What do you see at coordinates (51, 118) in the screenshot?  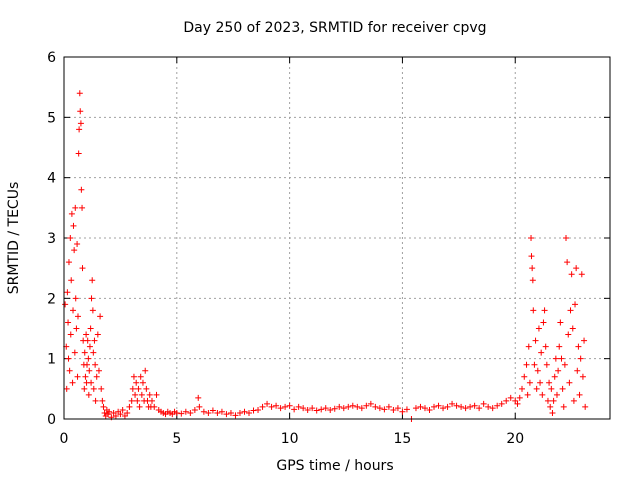 I see `y-tick-label: 5` at bounding box center [51, 118].